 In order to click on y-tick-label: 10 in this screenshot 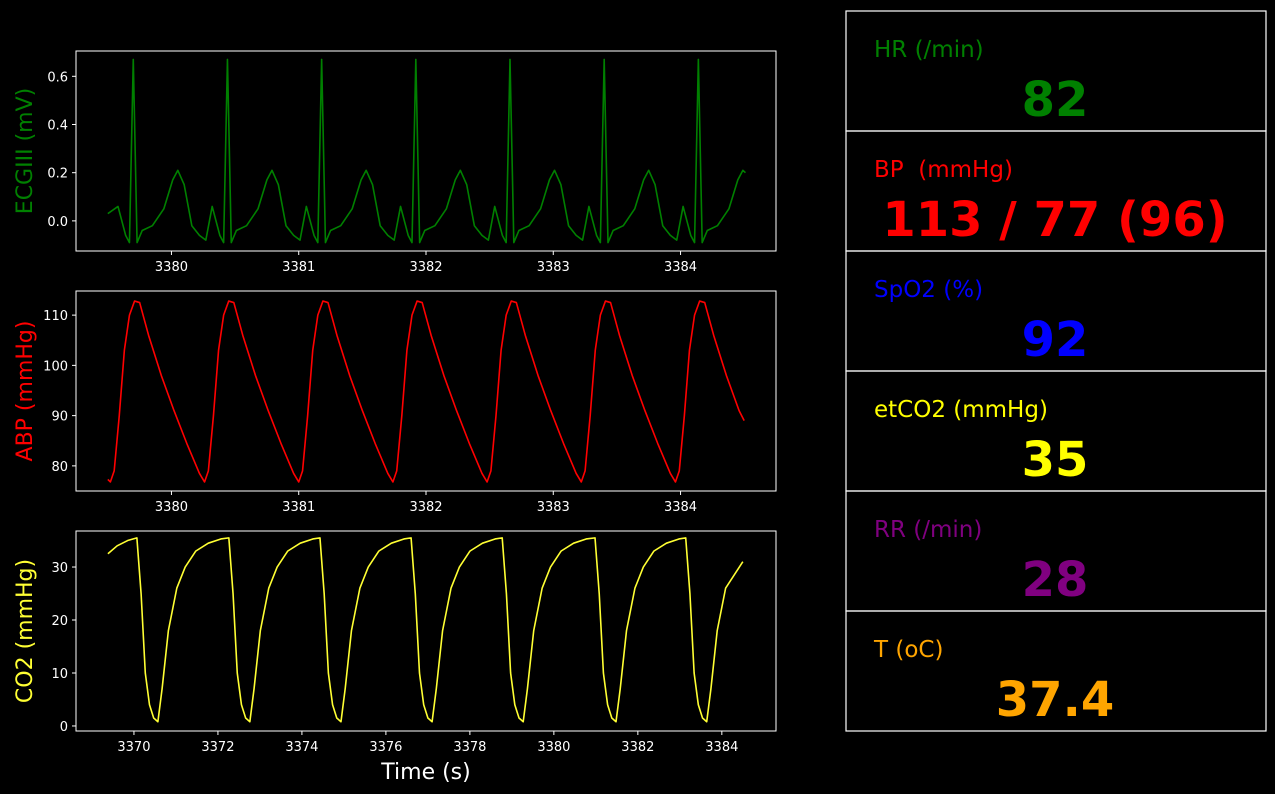, I will do `click(59, 674)`.